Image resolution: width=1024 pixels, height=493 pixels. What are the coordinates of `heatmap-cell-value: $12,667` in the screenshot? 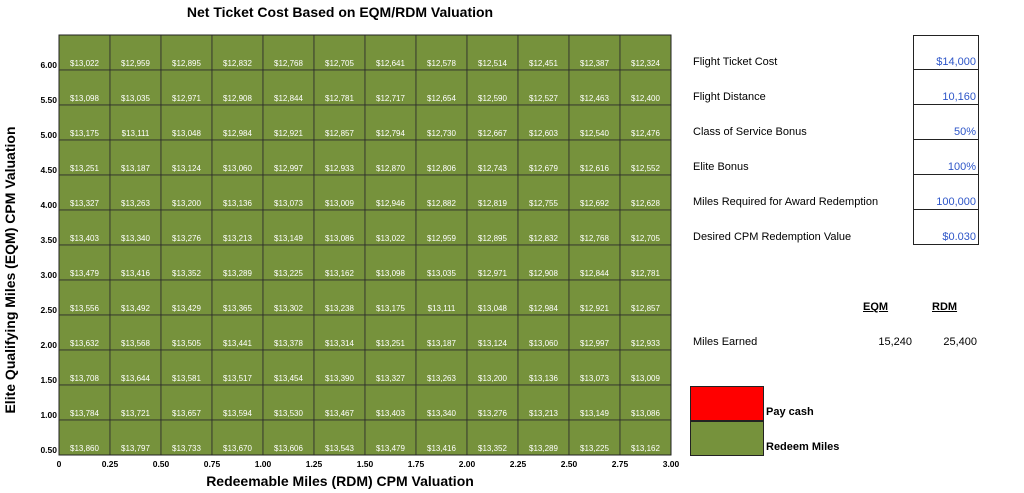 It's located at (492, 133).